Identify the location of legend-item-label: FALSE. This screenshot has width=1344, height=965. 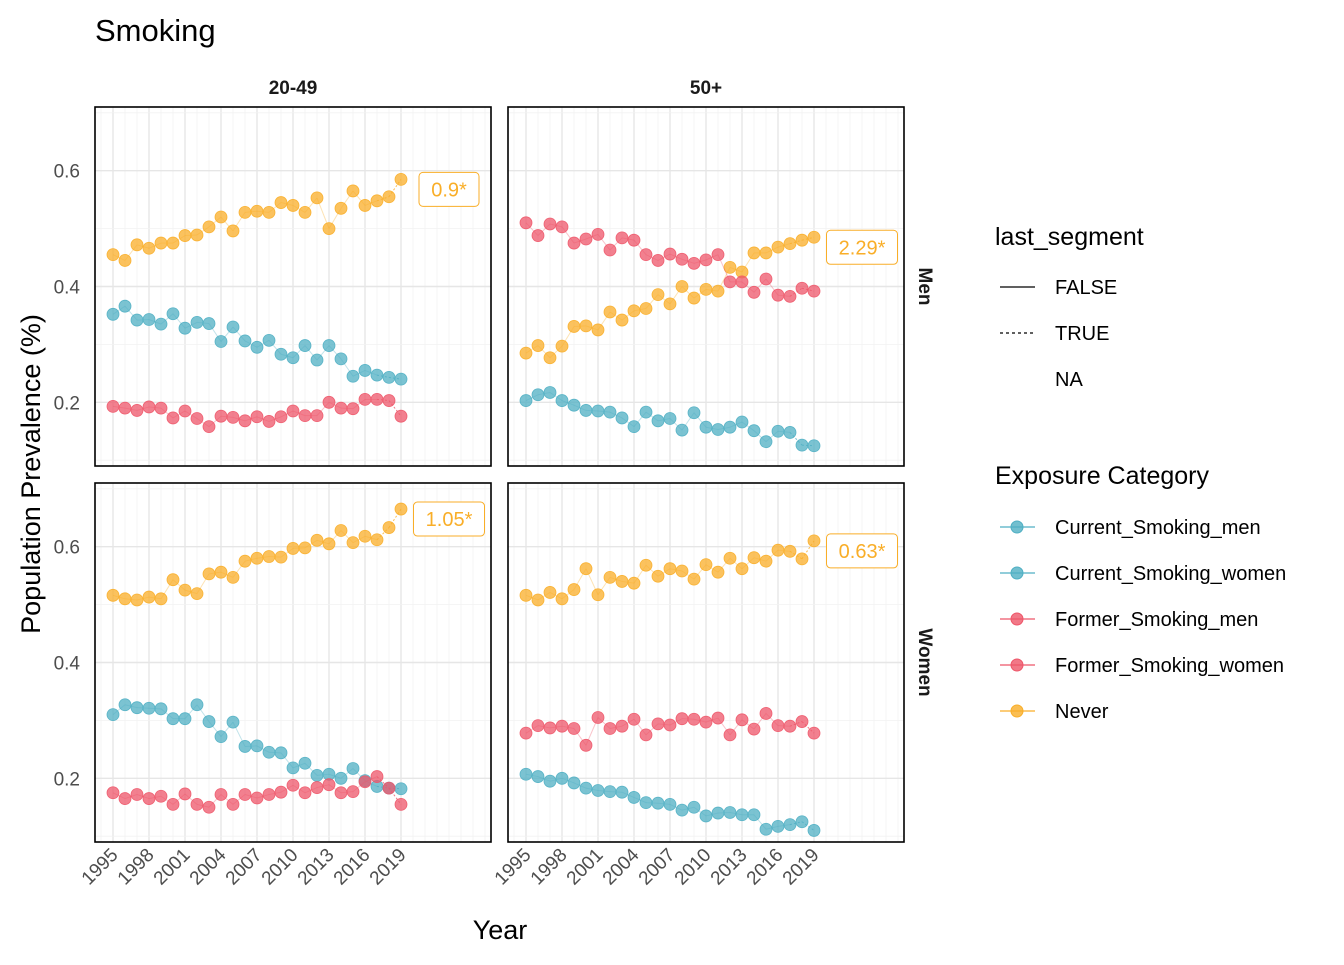
(1086, 288).